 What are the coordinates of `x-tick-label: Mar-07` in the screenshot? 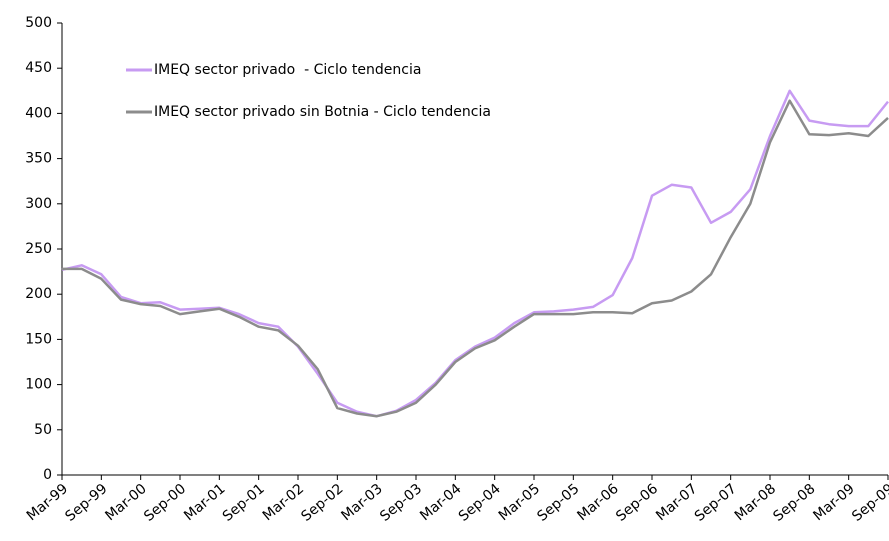 It's located at (676, 502).